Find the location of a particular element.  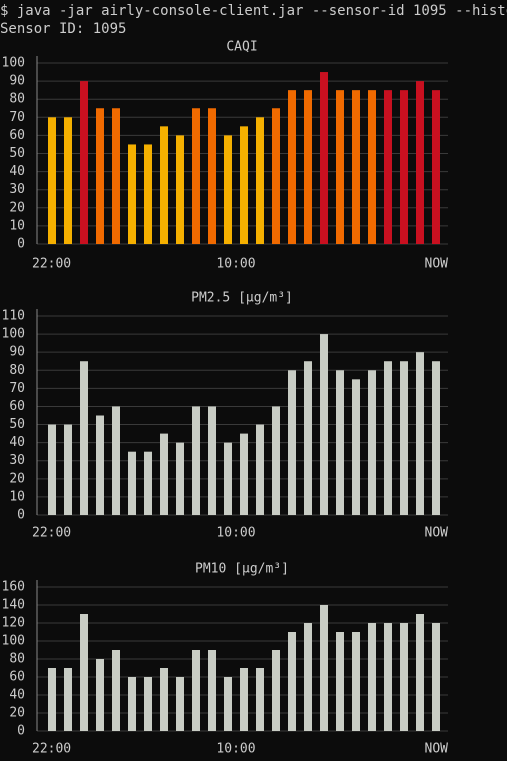

sensor-line: Sensor ID: 1095 is located at coordinates (63, 29).